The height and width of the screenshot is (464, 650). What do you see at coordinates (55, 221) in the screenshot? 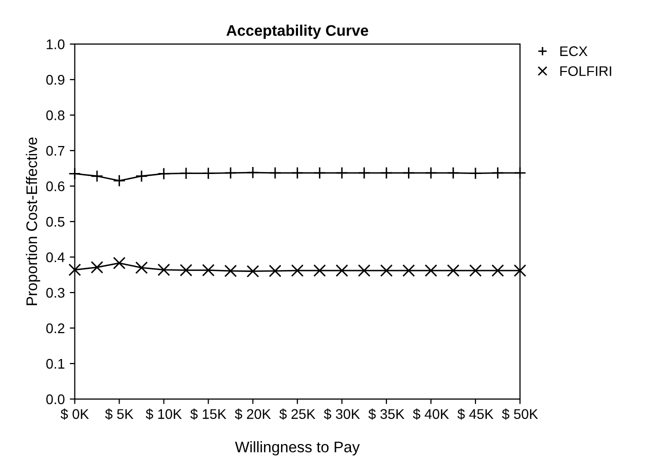
I see `y-tick-label: 0.5` at bounding box center [55, 221].